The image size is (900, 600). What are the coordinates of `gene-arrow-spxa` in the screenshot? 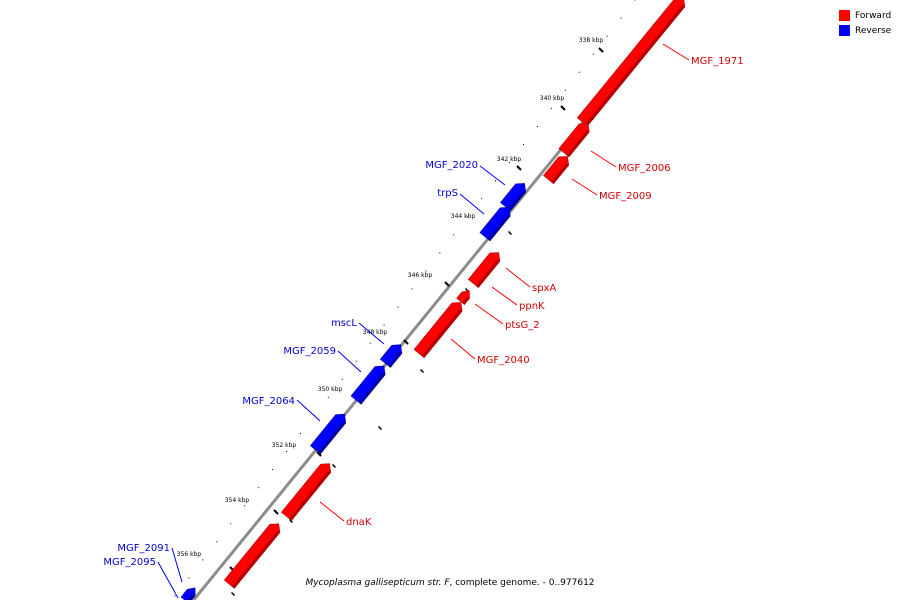 It's located at (484, 270).